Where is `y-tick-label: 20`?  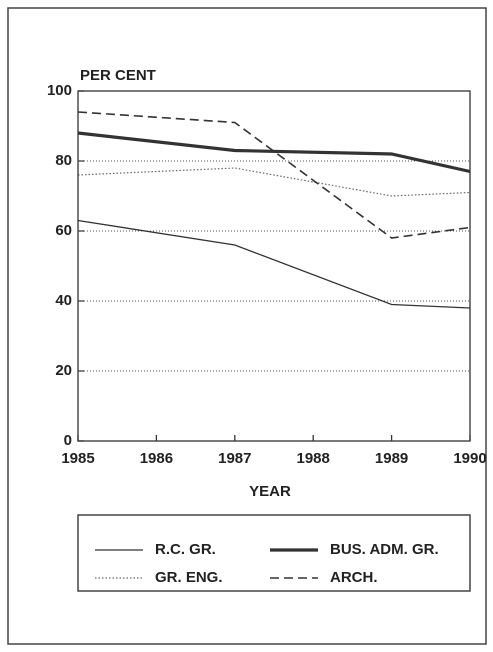
y-tick-label: 20 is located at coordinates (63, 370).